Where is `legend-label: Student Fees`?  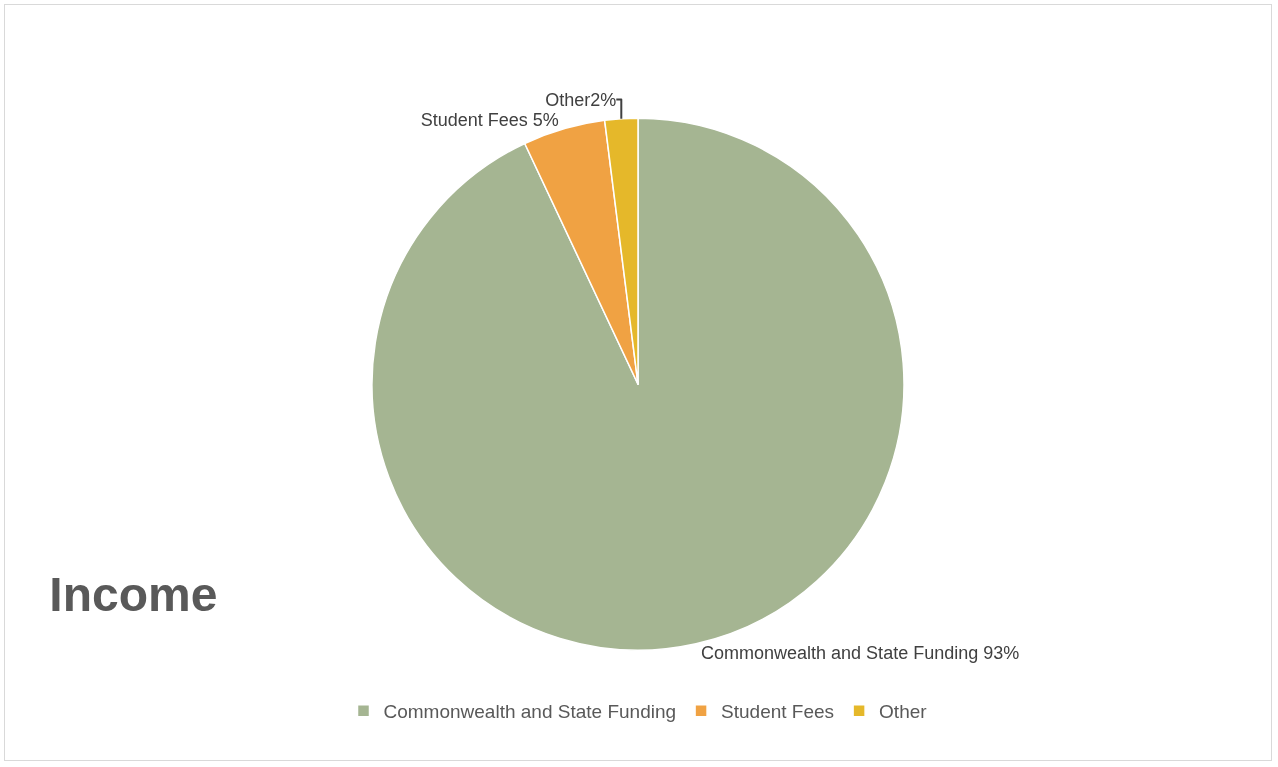 legend-label: Student Fees is located at coordinates (778, 712).